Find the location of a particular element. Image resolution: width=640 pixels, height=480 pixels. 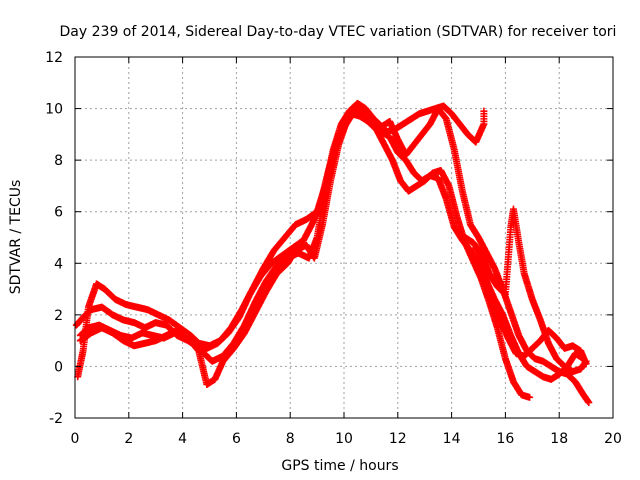

y-tick-label: 8 is located at coordinates (58, 161).